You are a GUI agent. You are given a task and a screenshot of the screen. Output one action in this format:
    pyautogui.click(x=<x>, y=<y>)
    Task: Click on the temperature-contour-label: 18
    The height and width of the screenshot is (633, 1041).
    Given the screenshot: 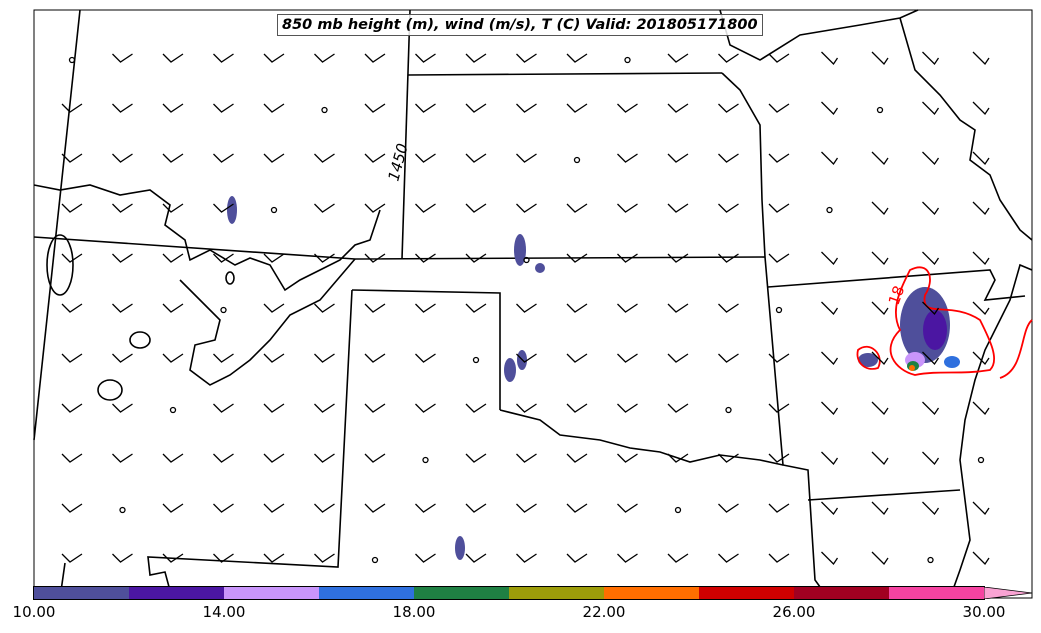 What is the action you would take?
    pyautogui.click(x=896, y=295)
    